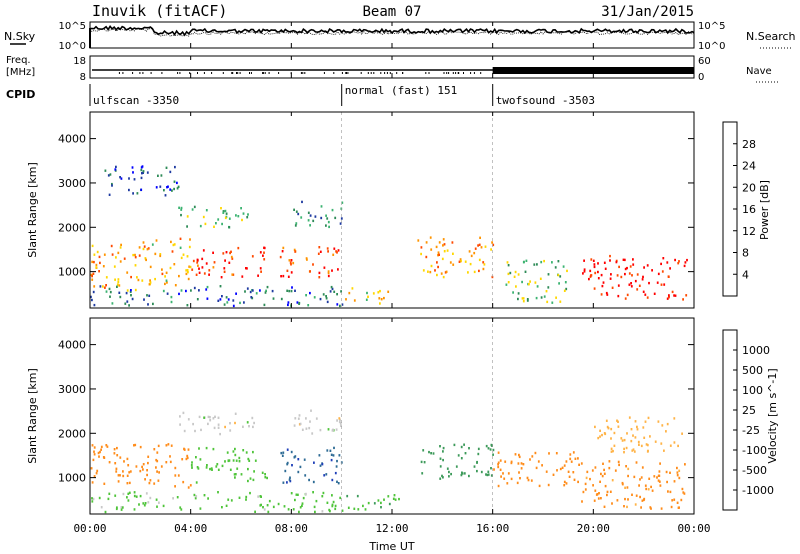  I want to click on ytick-label: 4000, so click(72, 345).